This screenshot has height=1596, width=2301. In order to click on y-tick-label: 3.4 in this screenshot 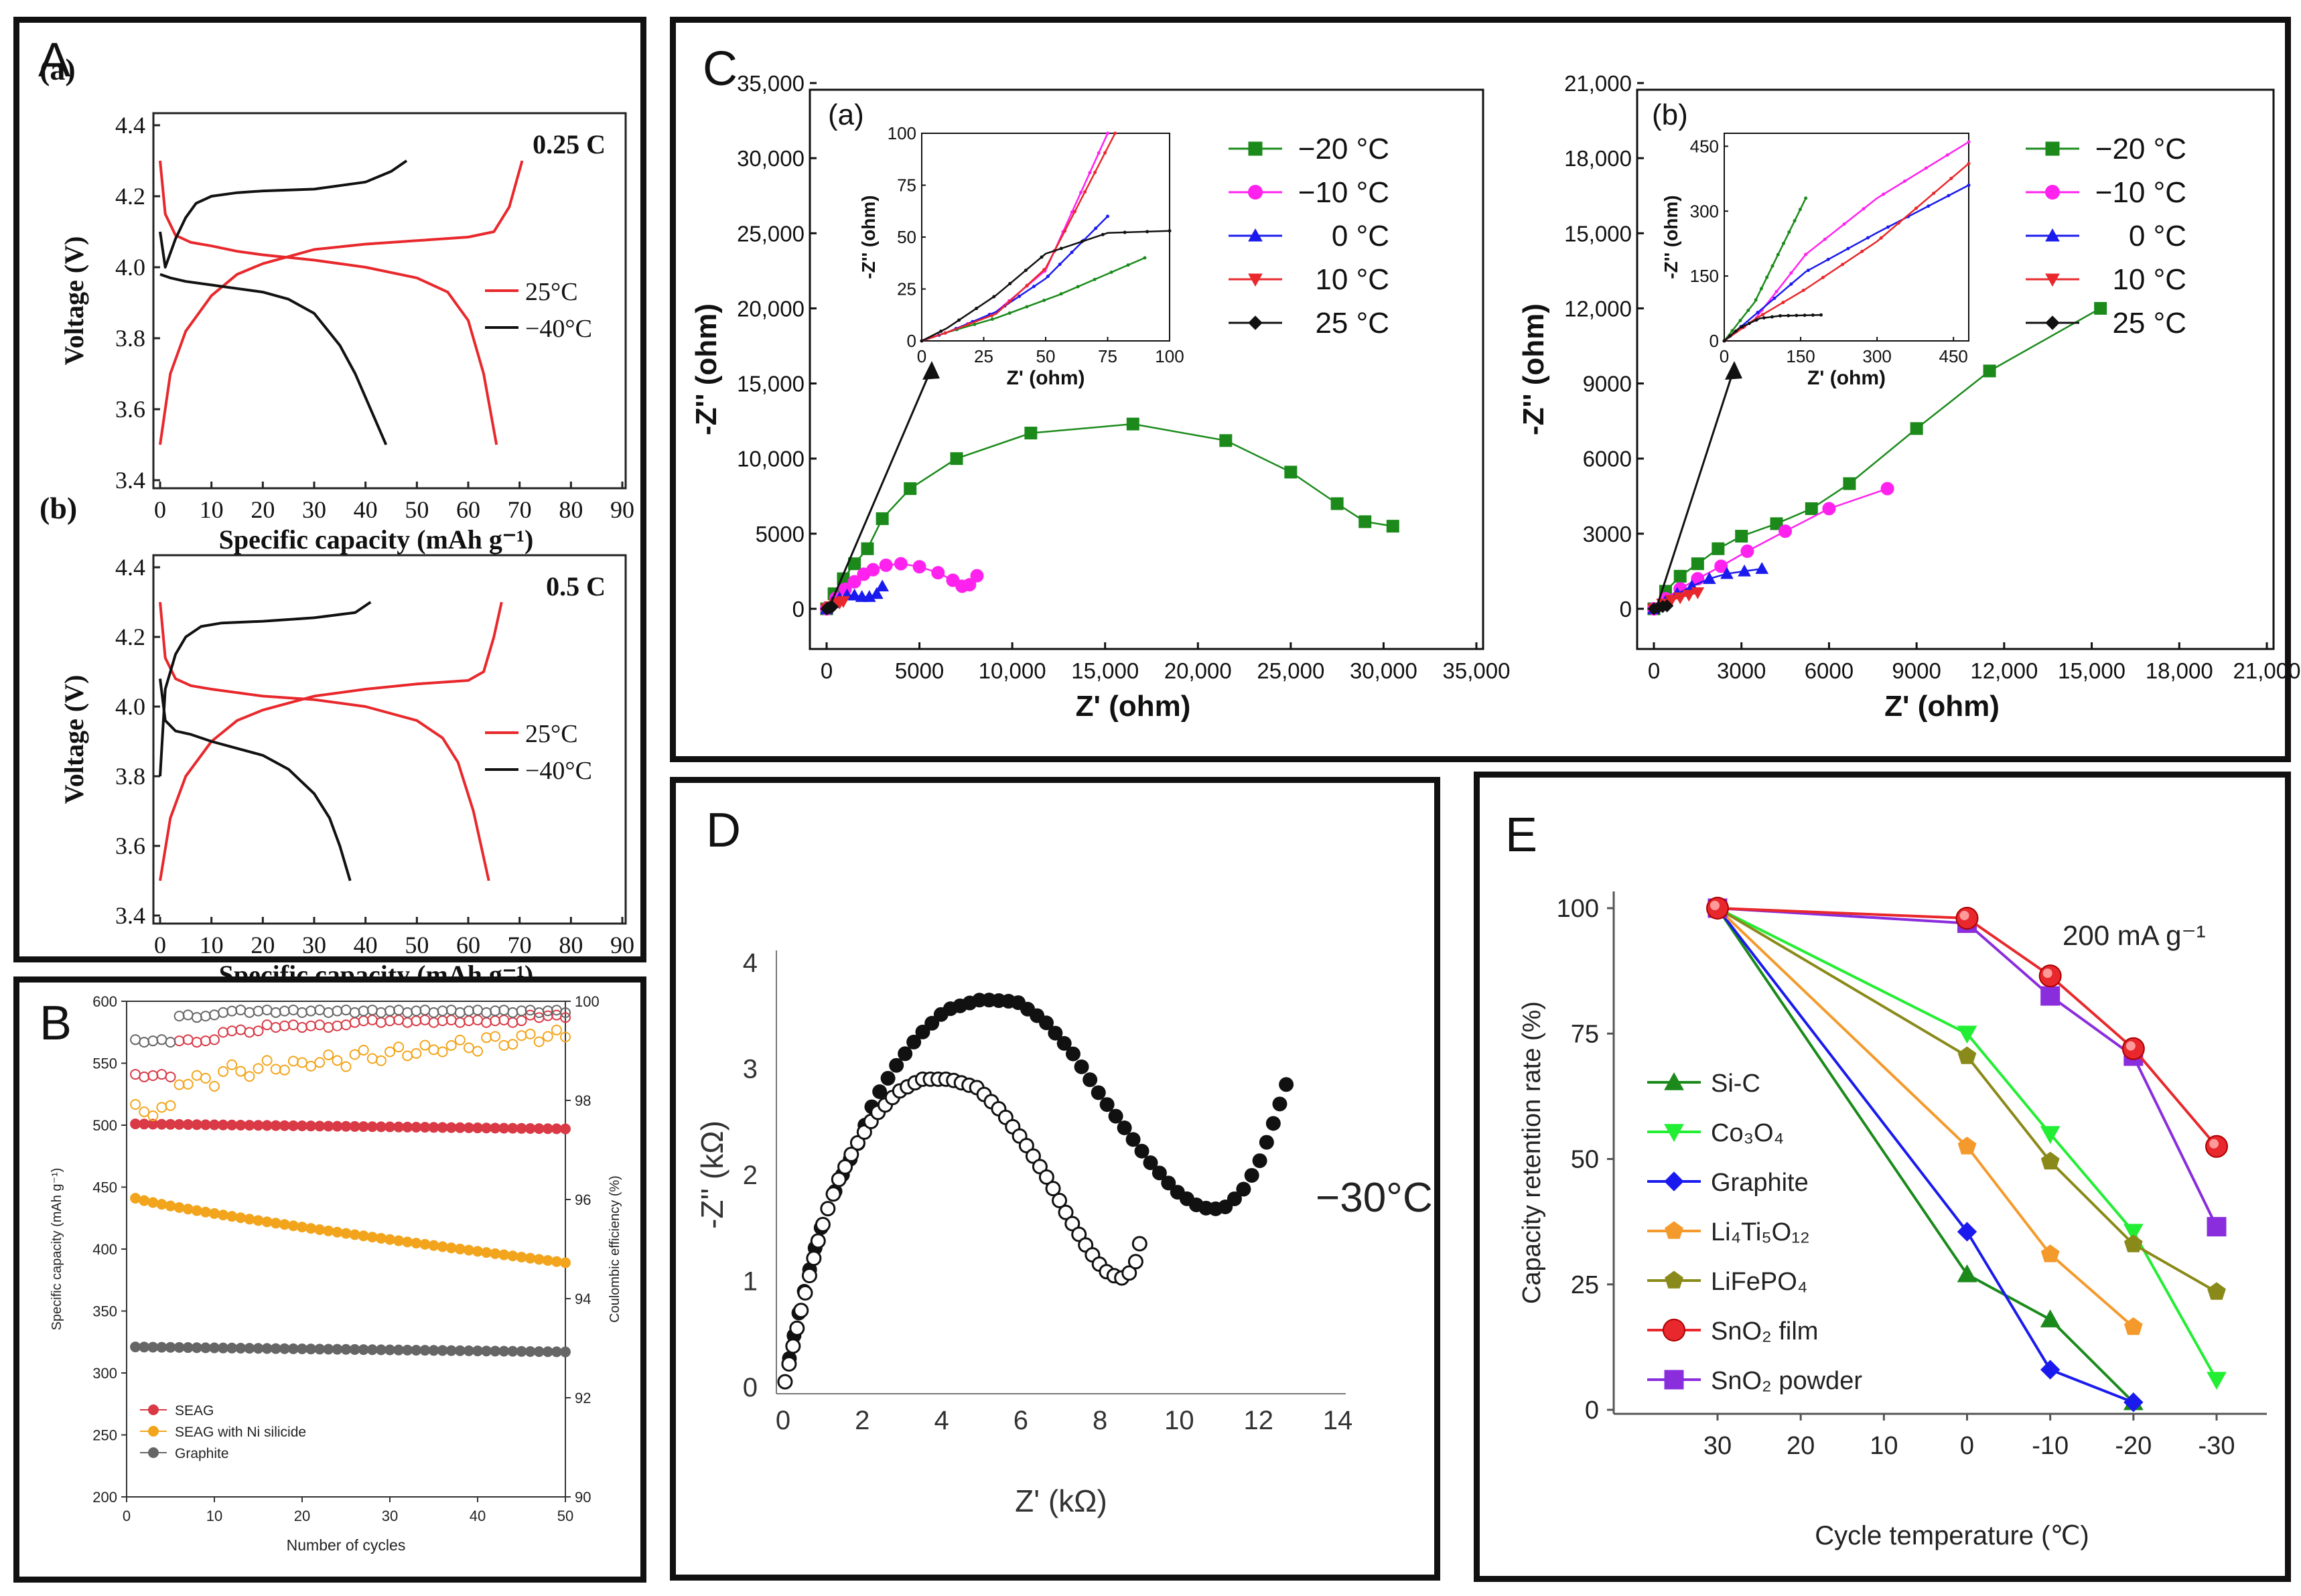, I will do `click(130, 915)`.